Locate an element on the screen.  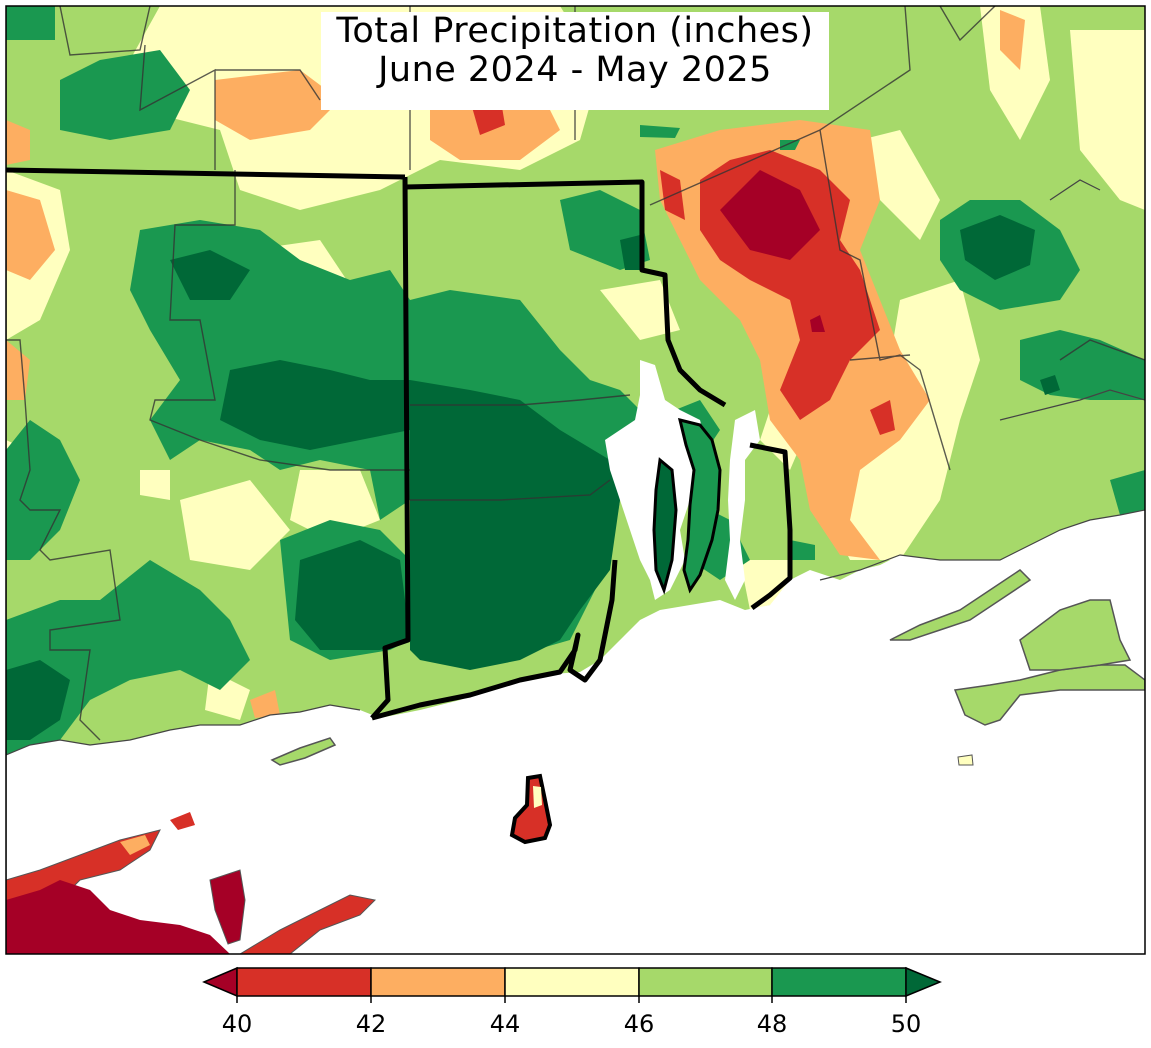
long-island is located at coordinates (191, 883).